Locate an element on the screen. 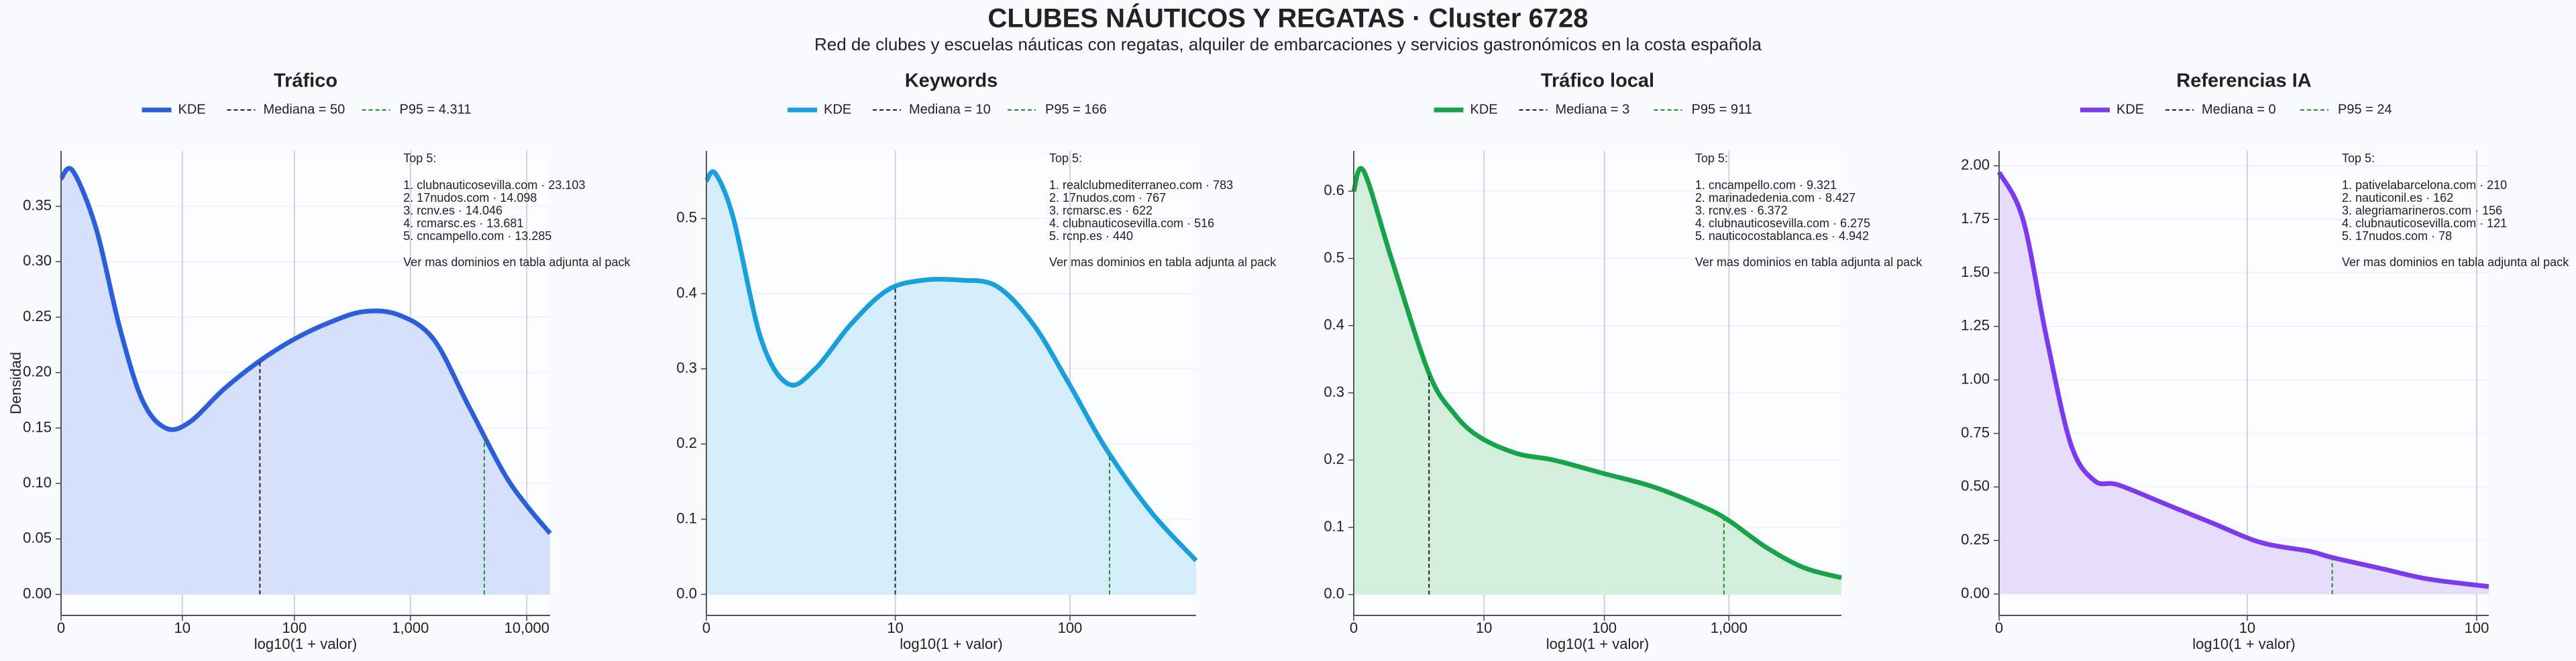 The image size is (2576, 661). annotation-item: 4. rcmarsc.es · 13.681 is located at coordinates (463, 224).